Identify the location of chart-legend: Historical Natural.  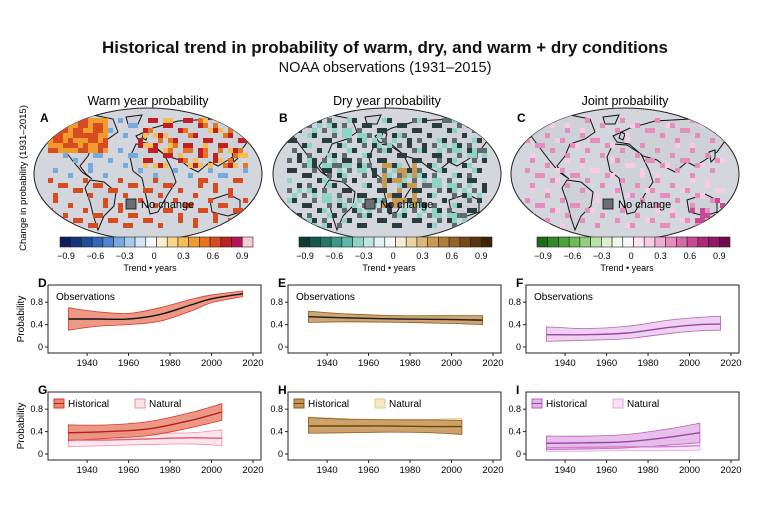
(117, 404).